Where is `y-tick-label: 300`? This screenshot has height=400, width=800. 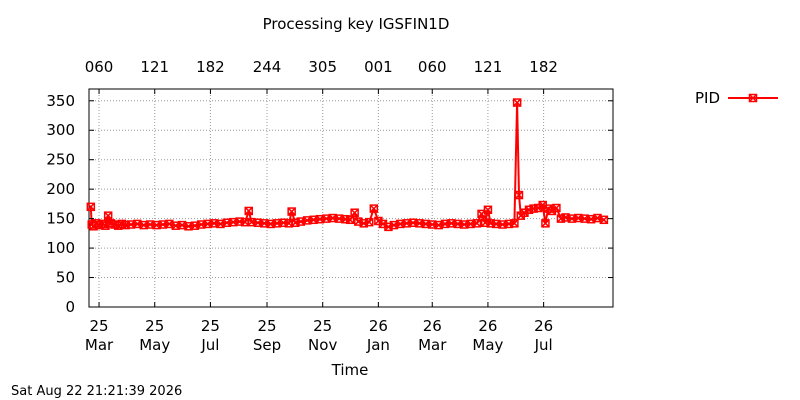
y-tick-label: 300 is located at coordinates (60, 130).